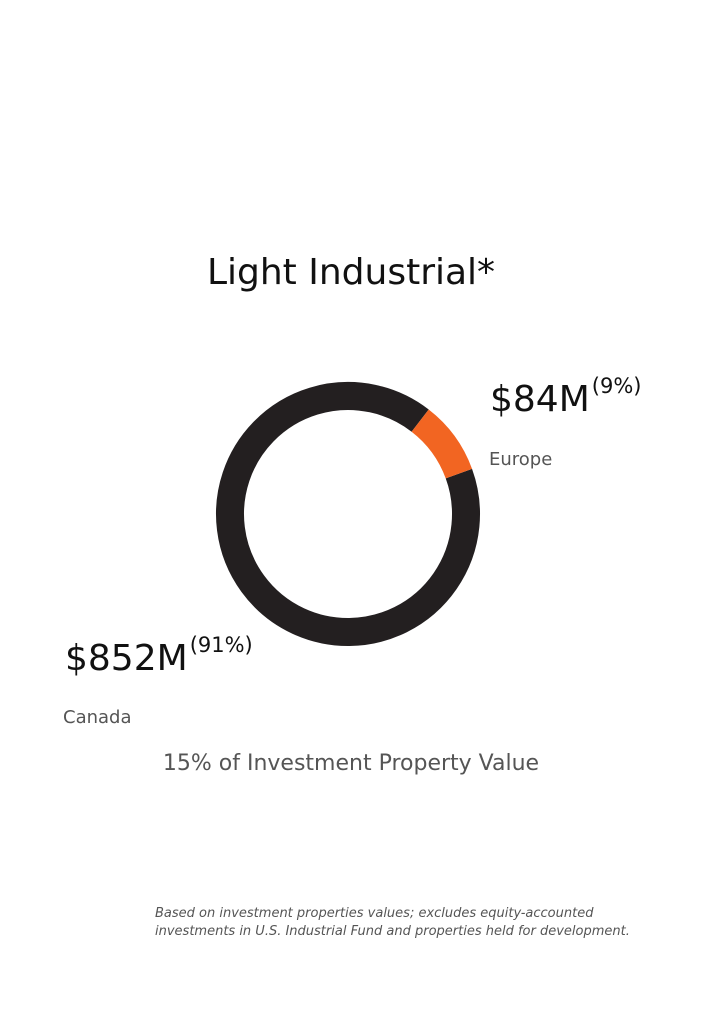 Image resolution: width=701 pixels, height=1024 pixels. What do you see at coordinates (540, 399) in the screenshot?
I see `value-label: $84M` at bounding box center [540, 399].